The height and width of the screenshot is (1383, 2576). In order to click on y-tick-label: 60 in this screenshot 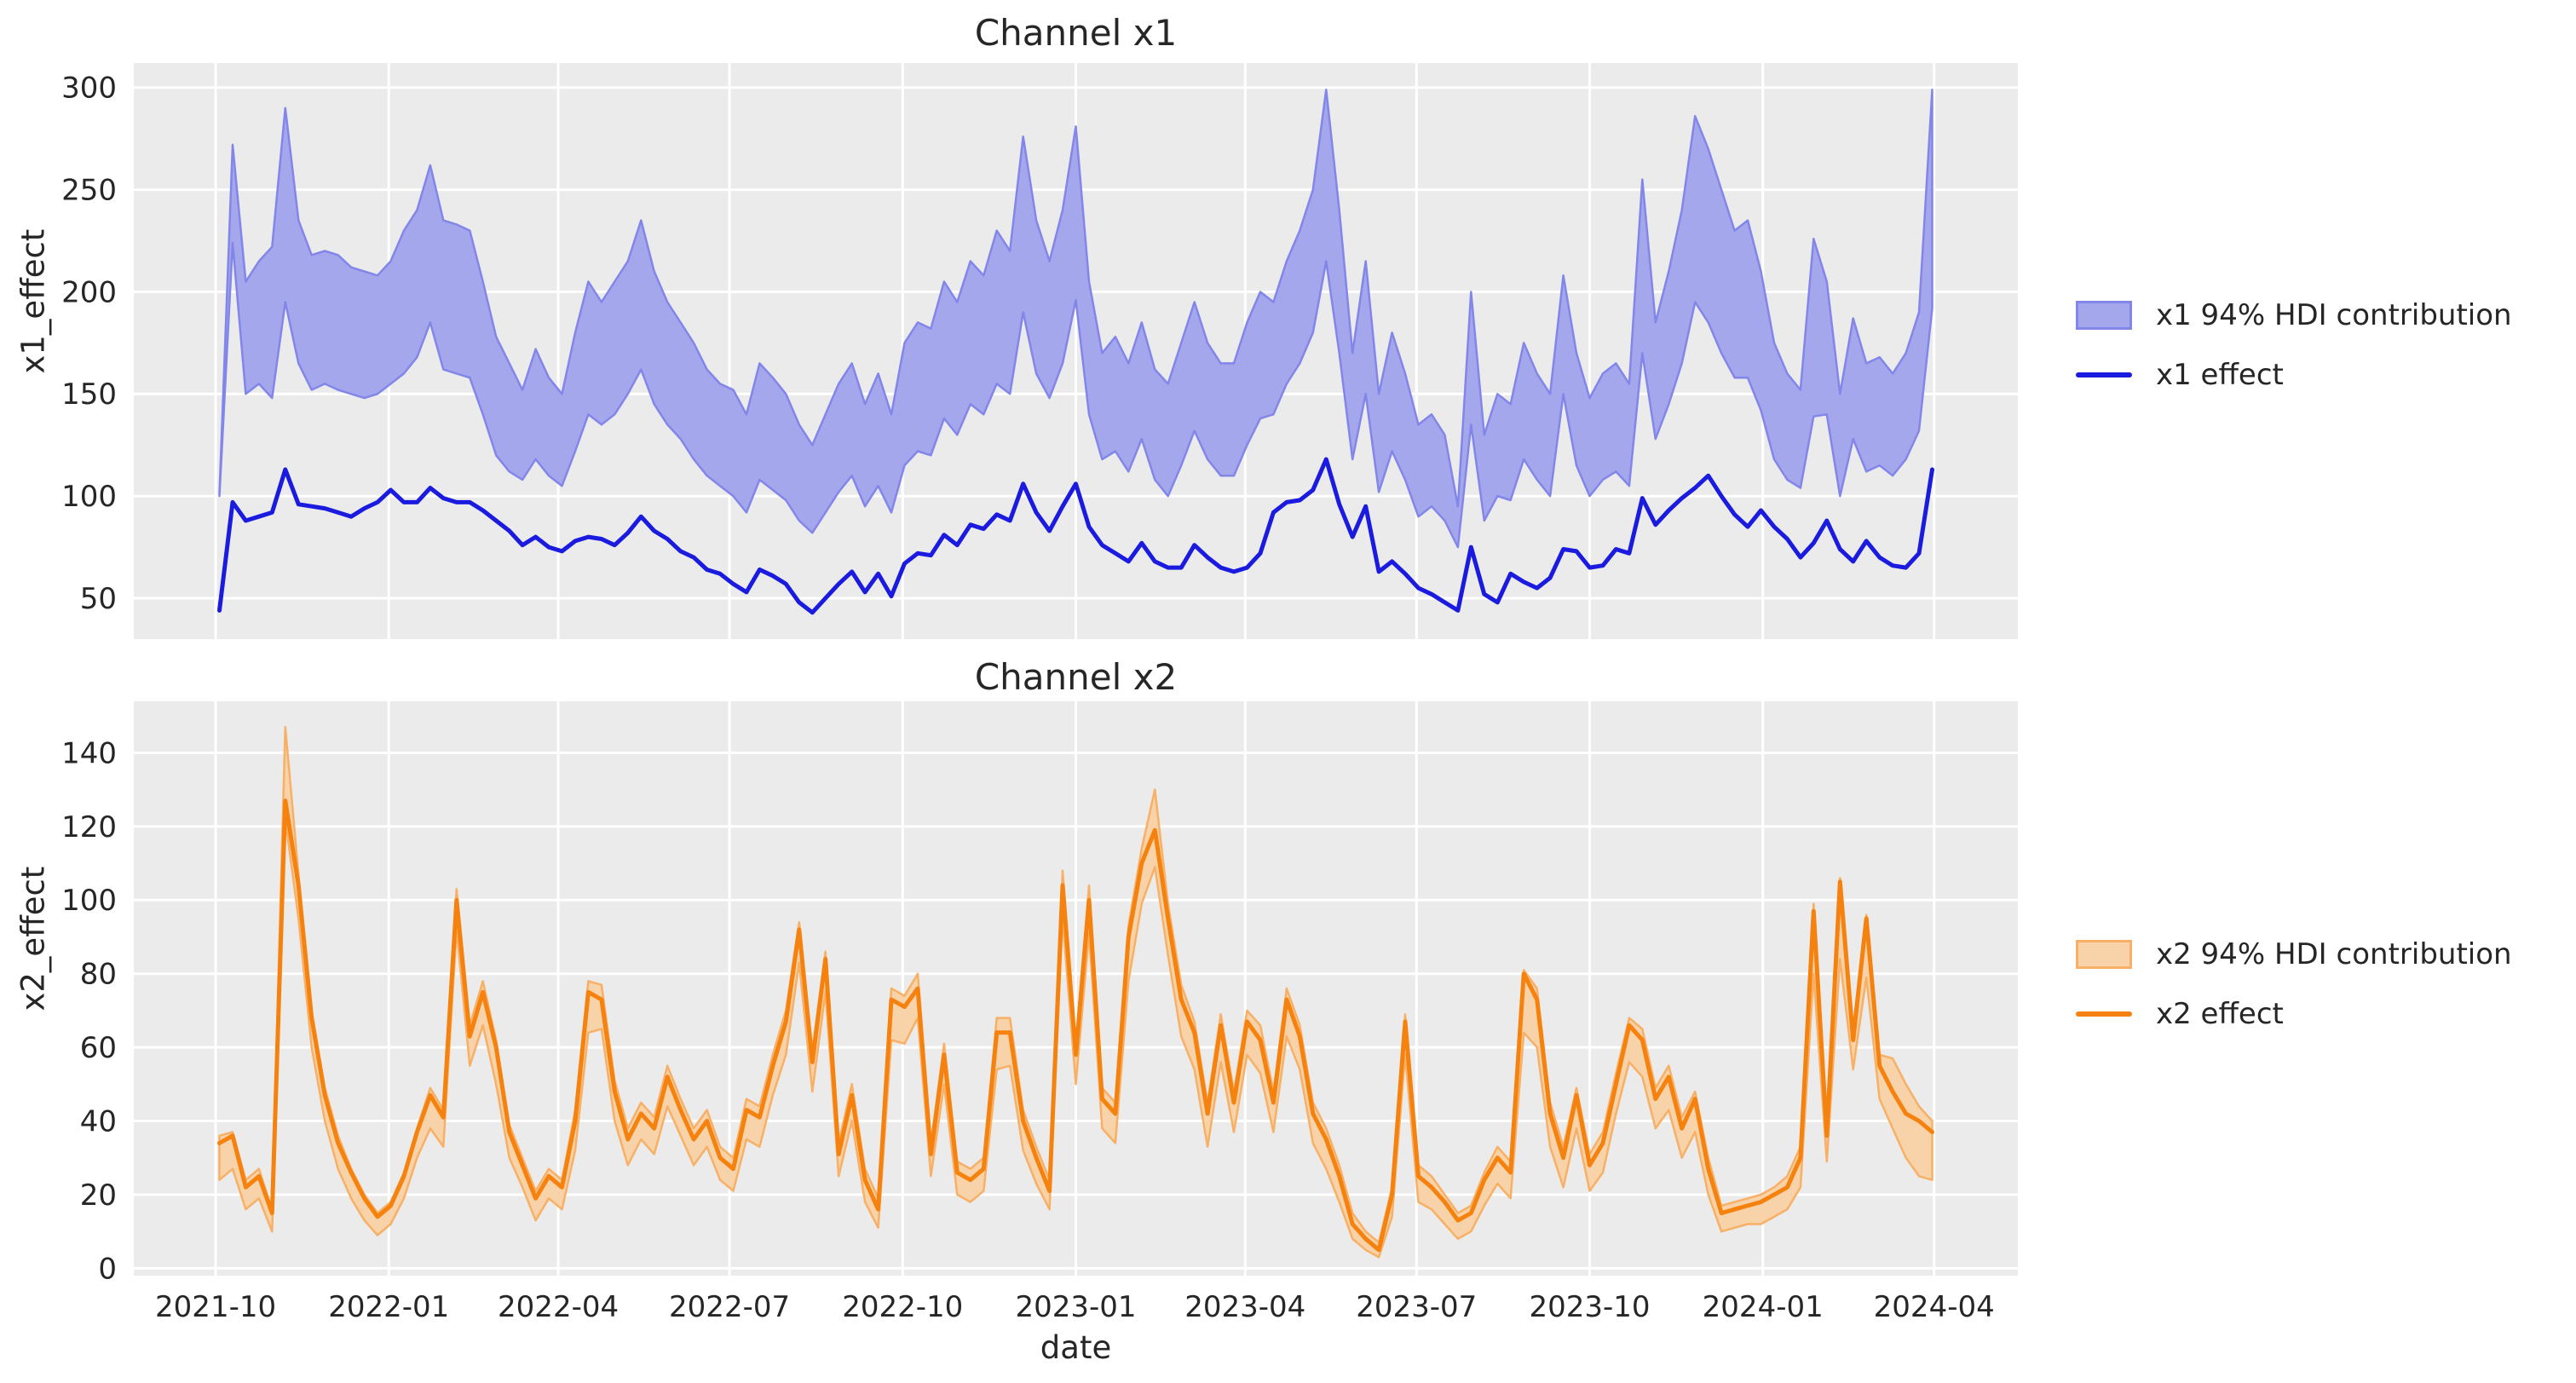, I will do `click(98, 1048)`.